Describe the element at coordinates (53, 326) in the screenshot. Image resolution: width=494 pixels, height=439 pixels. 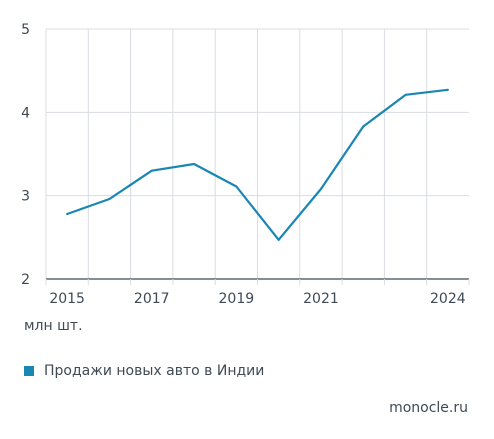
I see `y-unit-label: млн шт.` at that location.